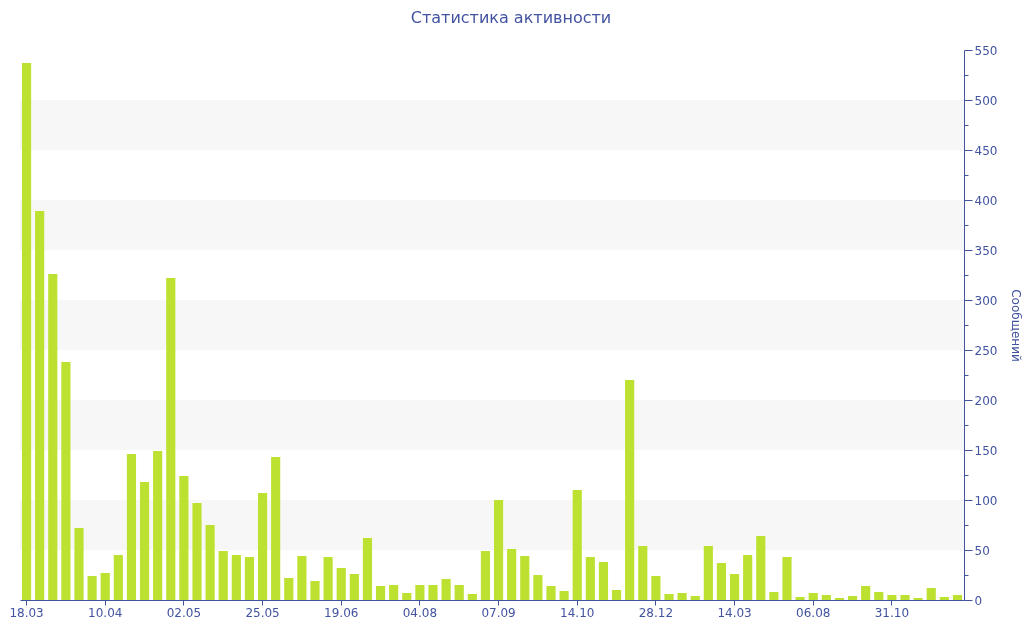 Image resolution: width=1024 pixels, height=640 pixels. What do you see at coordinates (420, 612) in the screenshot?
I see `x-tick-label: 04.08` at bounding box center [420, 612].